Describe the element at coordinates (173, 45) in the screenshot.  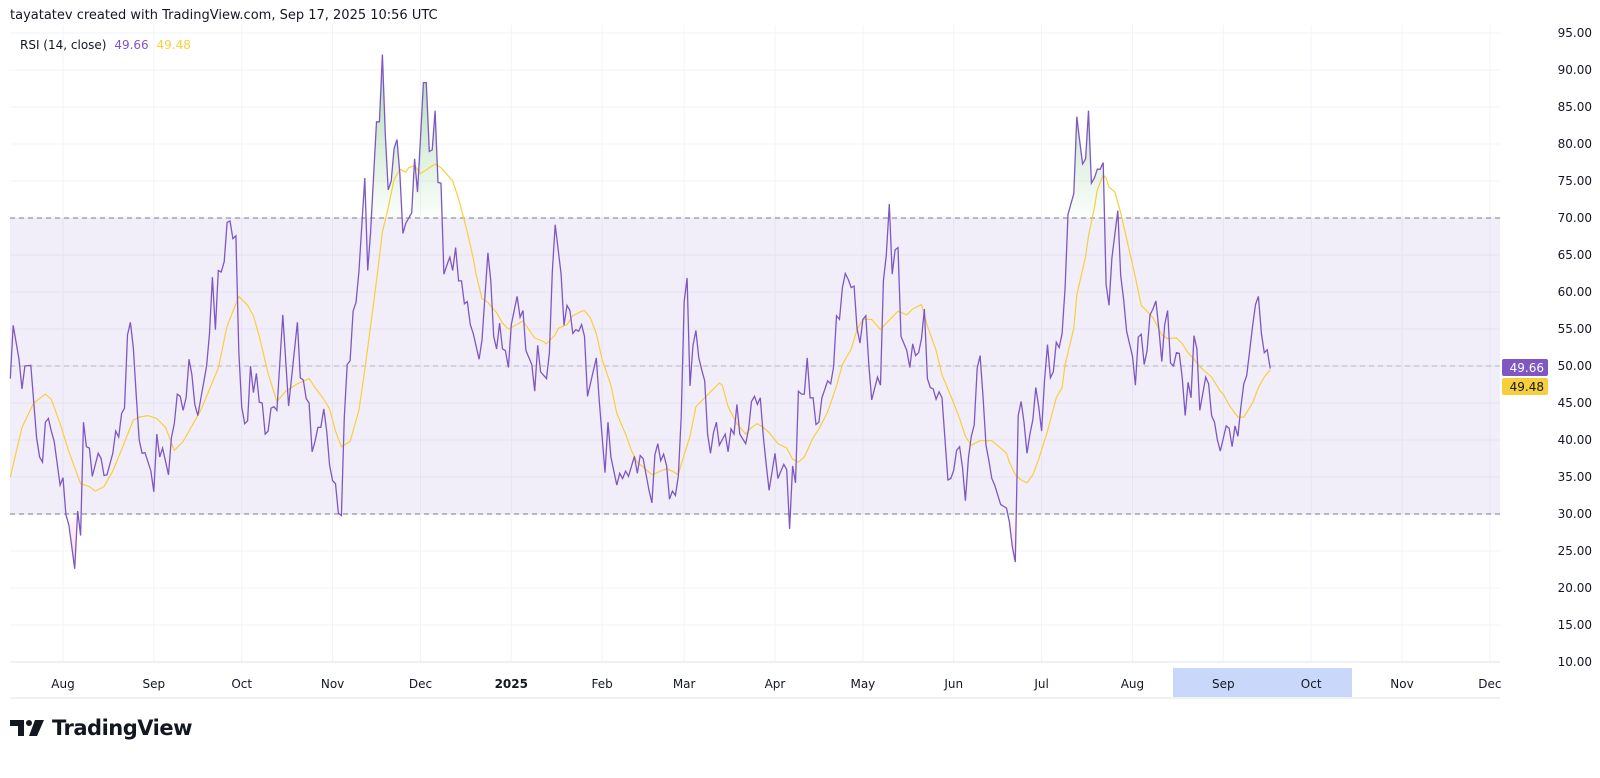
I see `ma-current-value: 49.48` at that location.